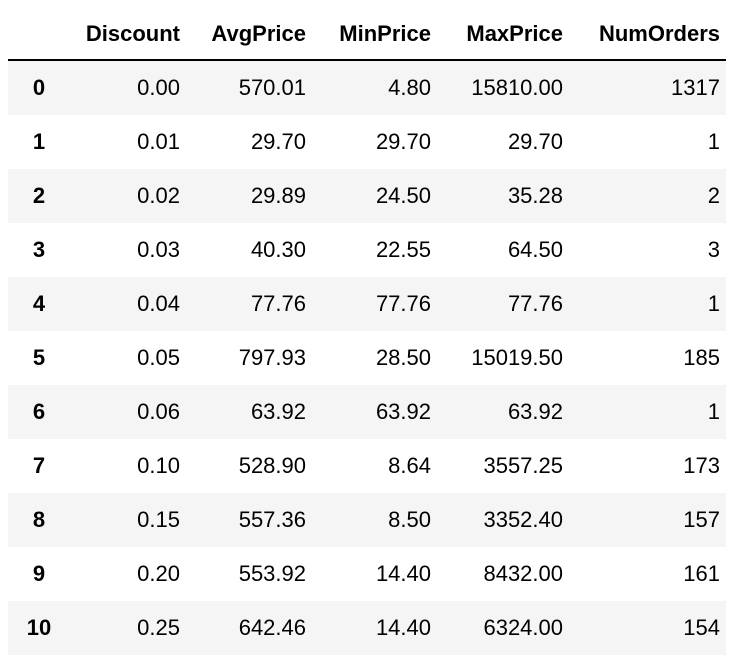 This screenshot has height=670, width=734. I want to click on cell-maxprice: 35.28, so click(535, 195).